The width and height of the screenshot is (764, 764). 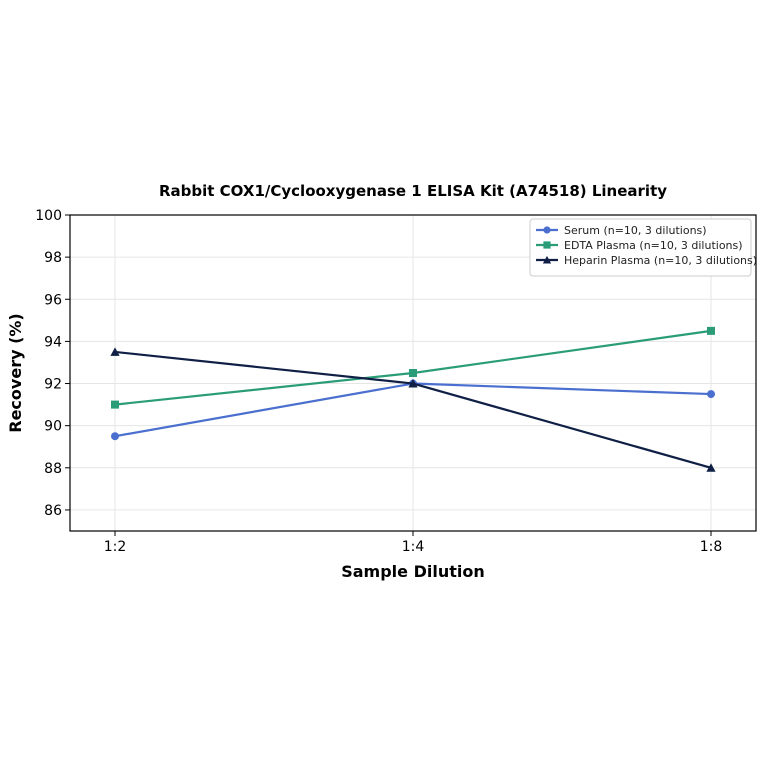 What do you see at coordinates (48, 216) in the screenshot?
I see `y-tick-label: 100` at bounding box center [48, 216].